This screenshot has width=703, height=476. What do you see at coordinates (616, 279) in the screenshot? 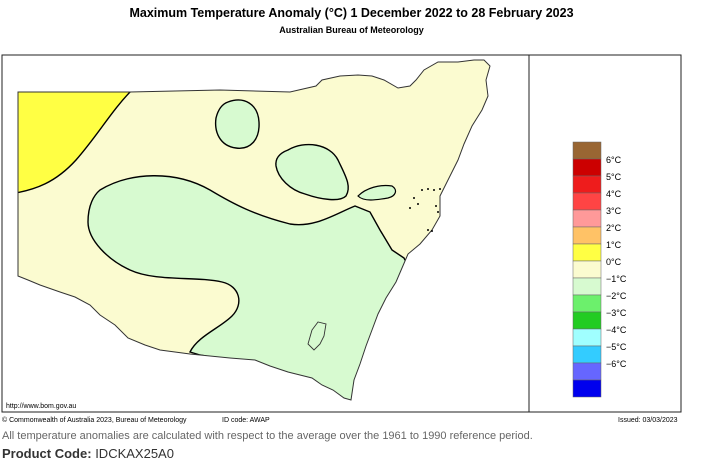
I see `legend-label: −1°C` at bounding box center [616, 279].